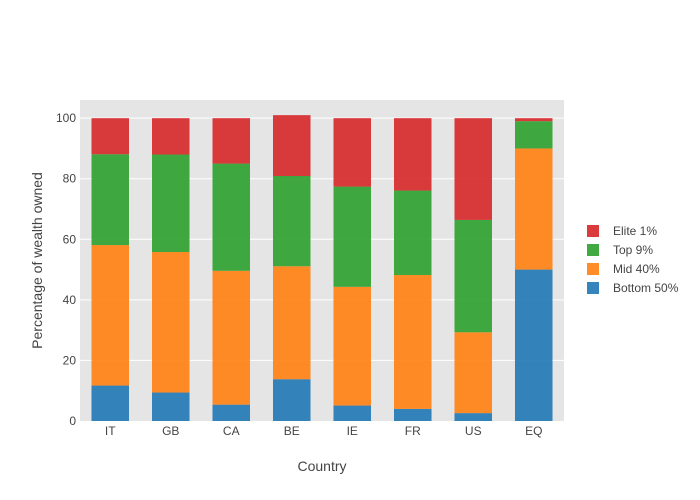 This screenshot has height=500, width=700. What do you see at coordinates (533, 209) in the screenshot?
I see `bar-mid-40--eq` at bounding box center [533, 209].